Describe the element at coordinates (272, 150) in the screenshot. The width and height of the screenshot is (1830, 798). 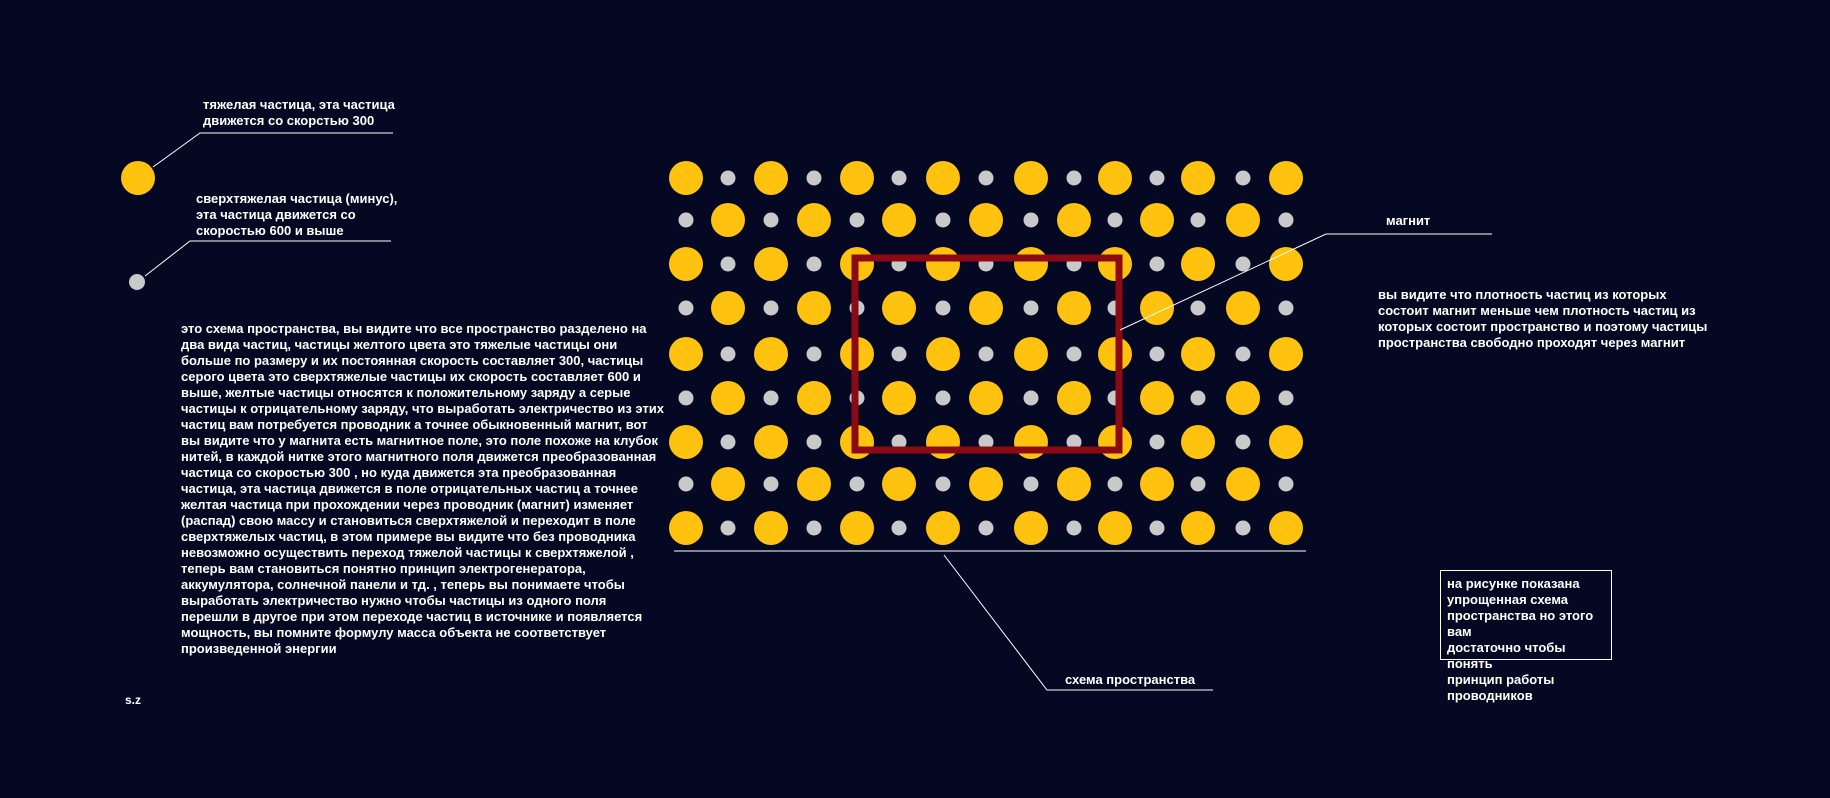
I see `leader-heavy` at that location.